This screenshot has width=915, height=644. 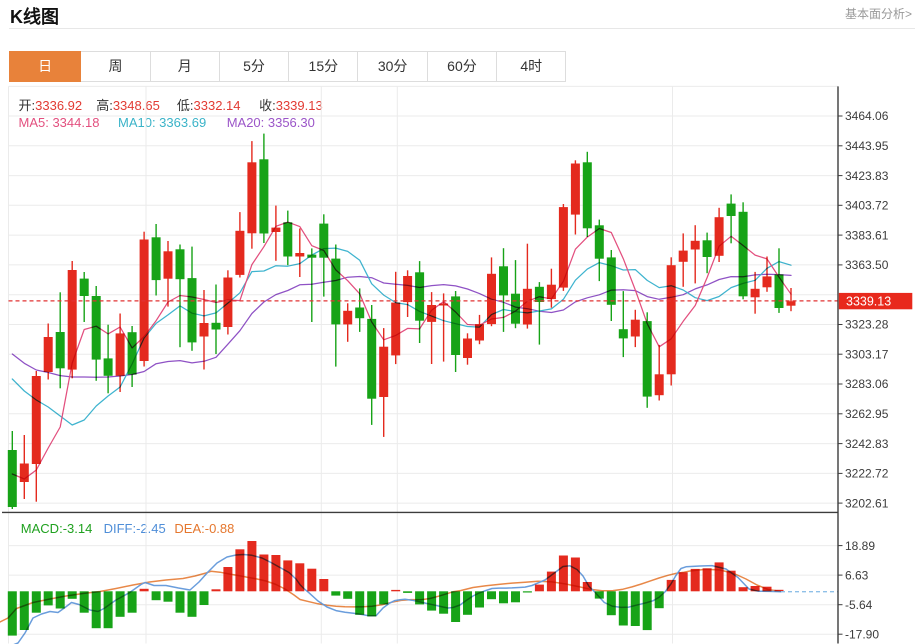 I want to click on svg-text: 3383.61, so click(x=867, y=235).